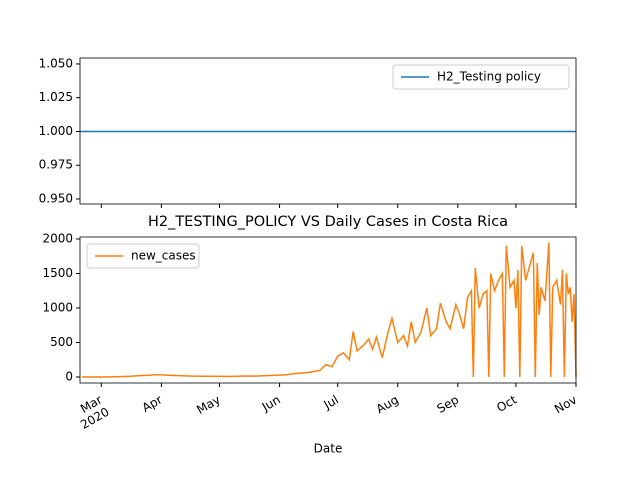 Image resolution: width=640 pixels, height=484 pixels. What do you see at coordinates (331, 403) in the screenshot?
I see `x-tick-label: Jul` at bounding box center [331, 403].